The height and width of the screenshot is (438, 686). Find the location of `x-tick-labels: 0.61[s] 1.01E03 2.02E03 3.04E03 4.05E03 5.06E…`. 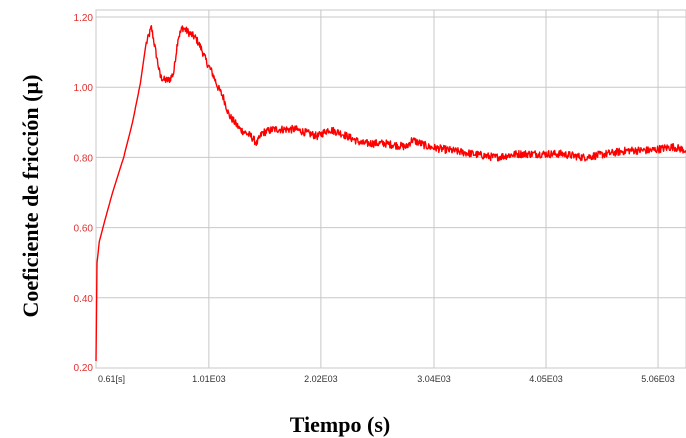

x-tick-labels: 0.61[s] 1.01E03 2.02E03 3.04E03 4.05E03 5.06E… is located at coordinates (386, 379).